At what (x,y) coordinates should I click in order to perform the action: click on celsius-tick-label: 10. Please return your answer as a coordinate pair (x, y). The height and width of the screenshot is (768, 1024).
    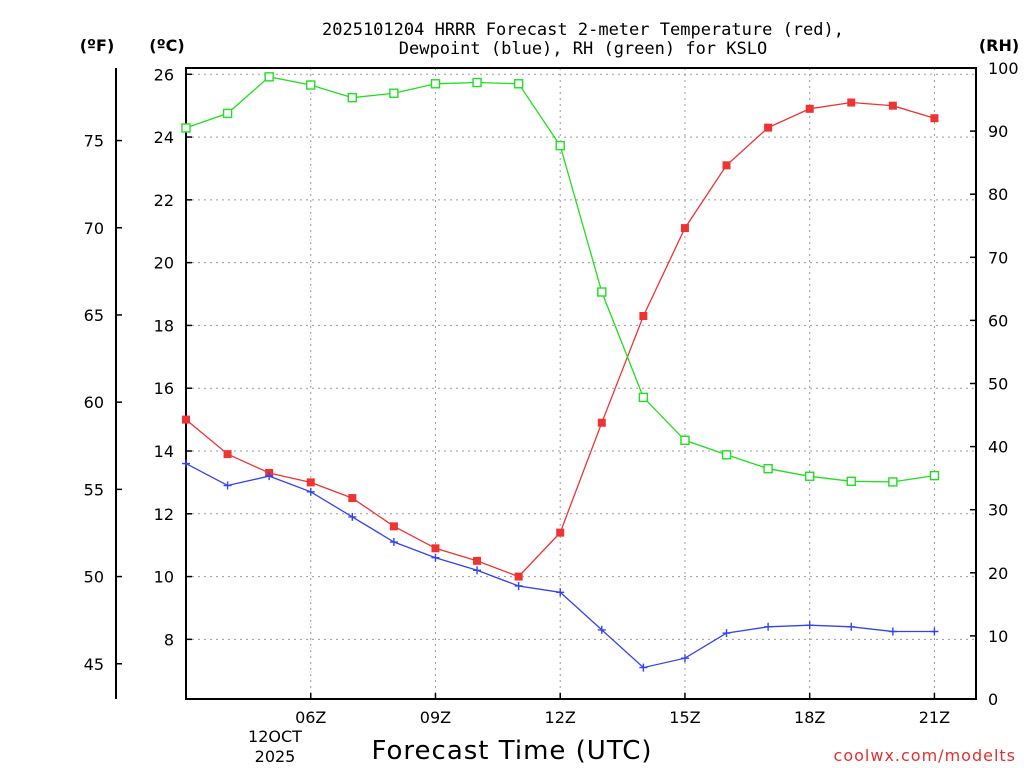
    Looking at the image, I should click on (164, 577).